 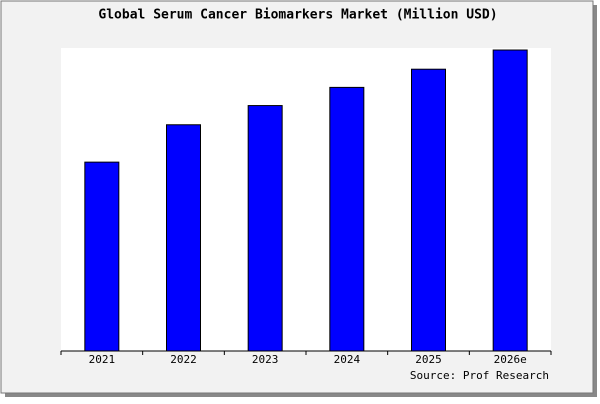 I want to click on x-tick-label: 2021, so click(x=102, y=359).